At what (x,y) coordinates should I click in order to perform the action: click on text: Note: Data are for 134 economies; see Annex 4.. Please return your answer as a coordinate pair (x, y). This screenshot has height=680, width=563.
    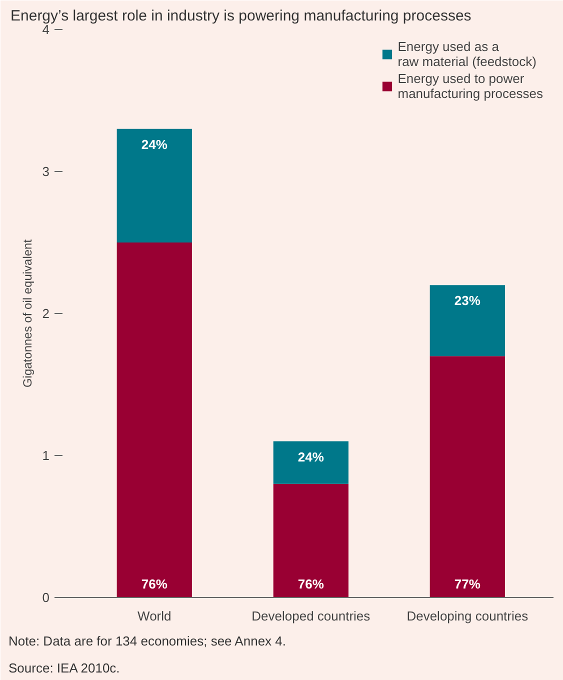
    Looking at the image, I should click on (147, 641).